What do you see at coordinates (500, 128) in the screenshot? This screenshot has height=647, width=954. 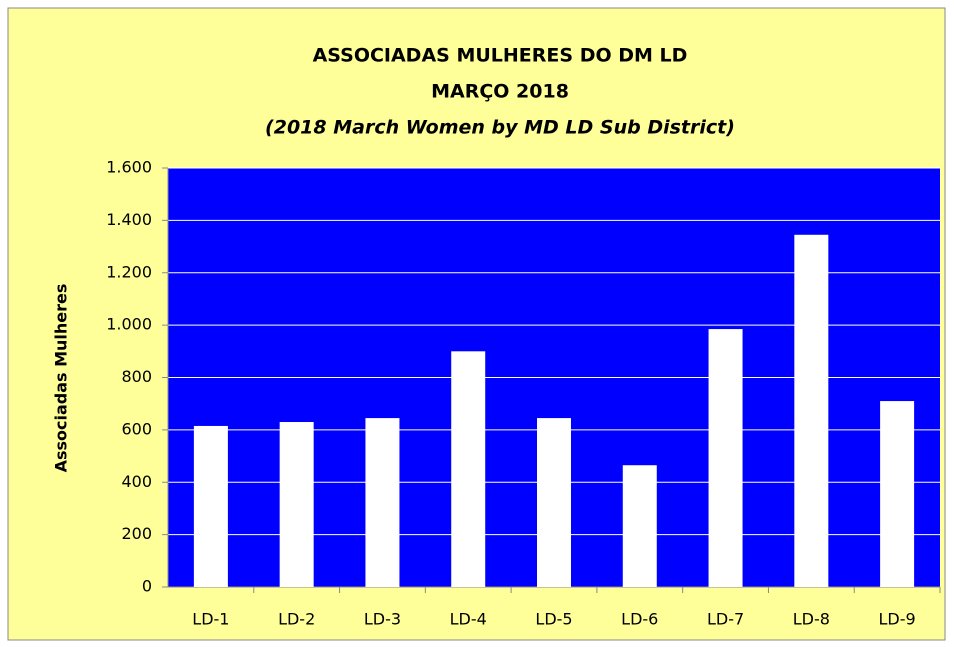 I see `chart-subtitle: (2018 March Women by MD LD Sub District)` at bounding box center [500, 128].